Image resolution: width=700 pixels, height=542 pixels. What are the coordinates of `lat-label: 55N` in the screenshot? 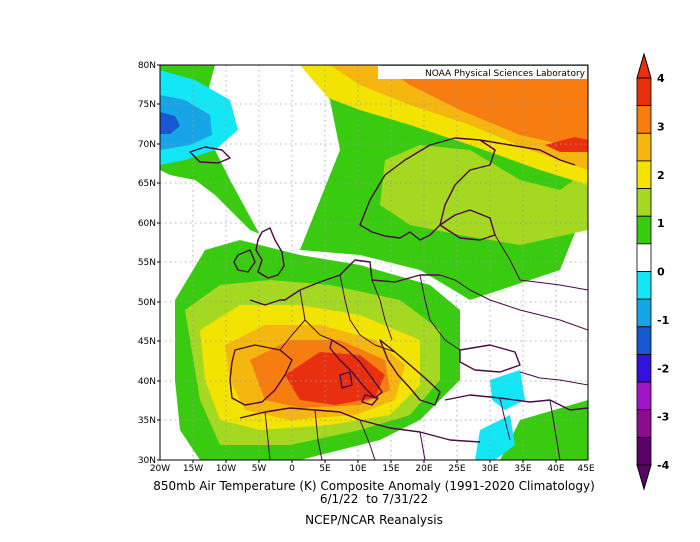 It's located at (147, 263).